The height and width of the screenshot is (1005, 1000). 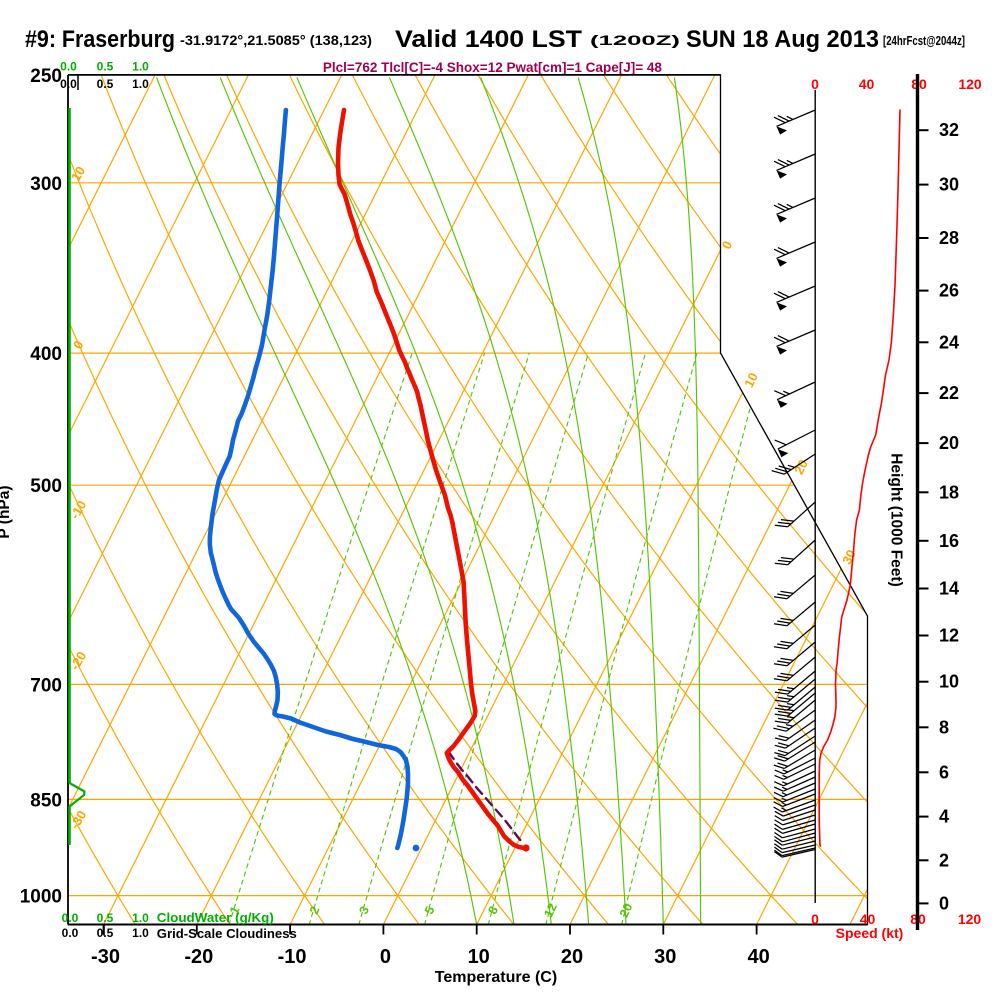 What do you see at coordinates (227, 934) in the screenshot?
I see `svg-text: Grid-Scale Cloudiness` at bounding box center [227, 934].